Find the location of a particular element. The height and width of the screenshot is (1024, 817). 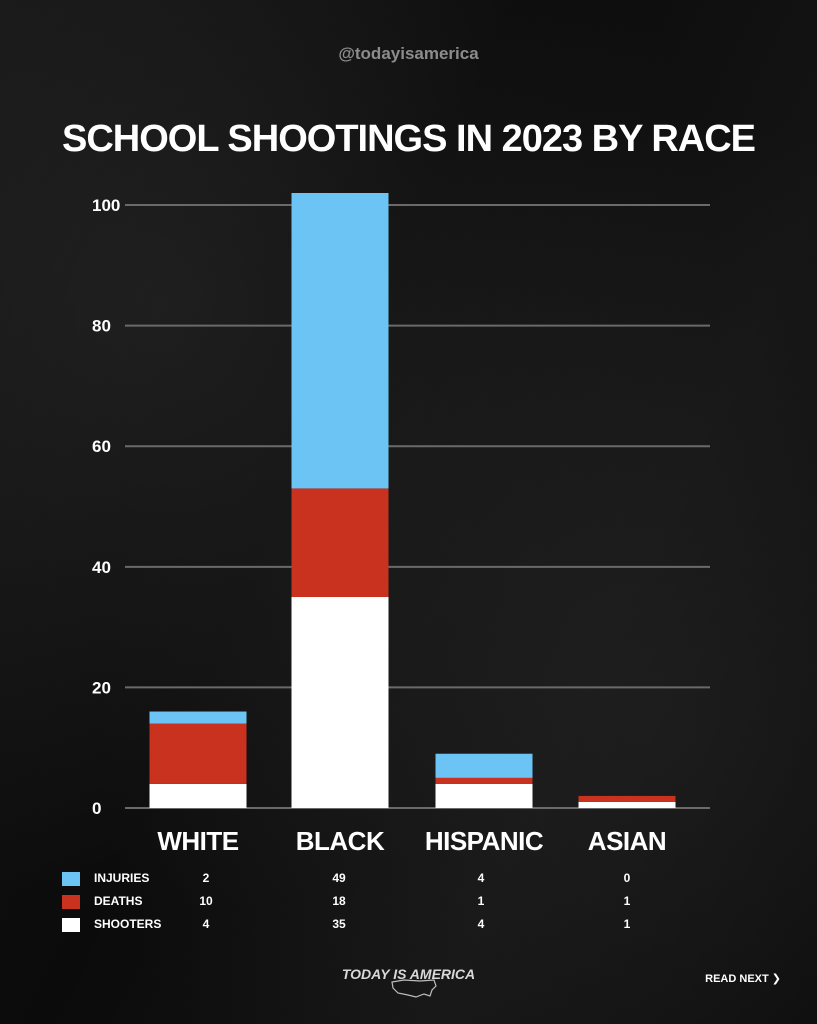

account-handle: @todayisamerica is located at coordinates (408, 53).